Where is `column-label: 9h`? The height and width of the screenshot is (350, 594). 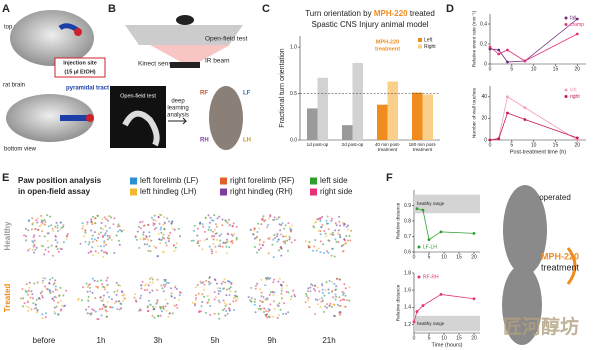
column-label: 9h is located at coordinates (272, 340).